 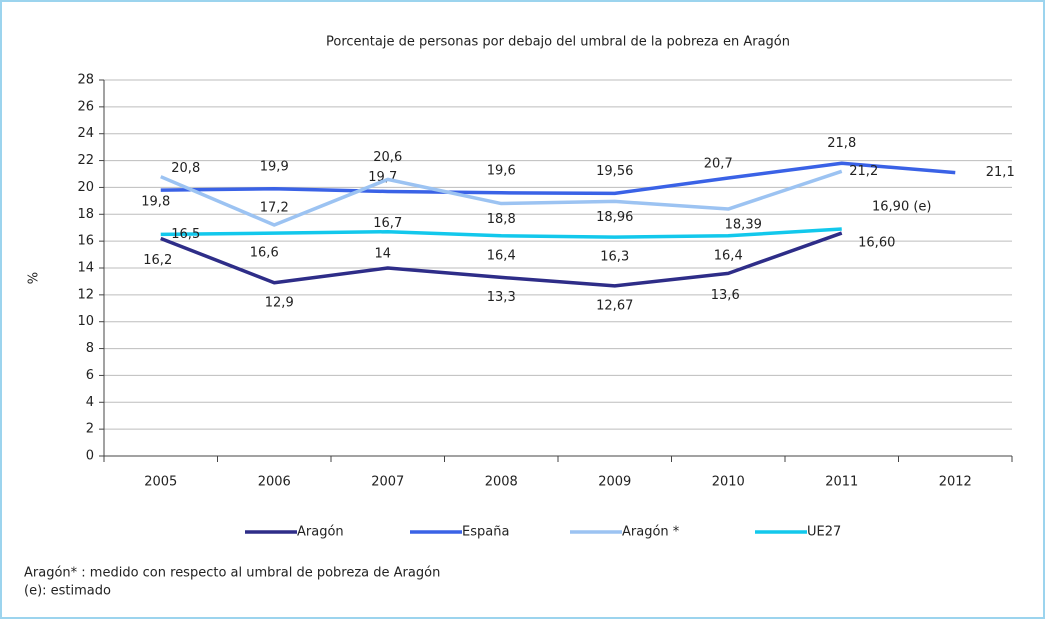 I want to click on x-tick-label: 2008, so click(x=501, y=482).